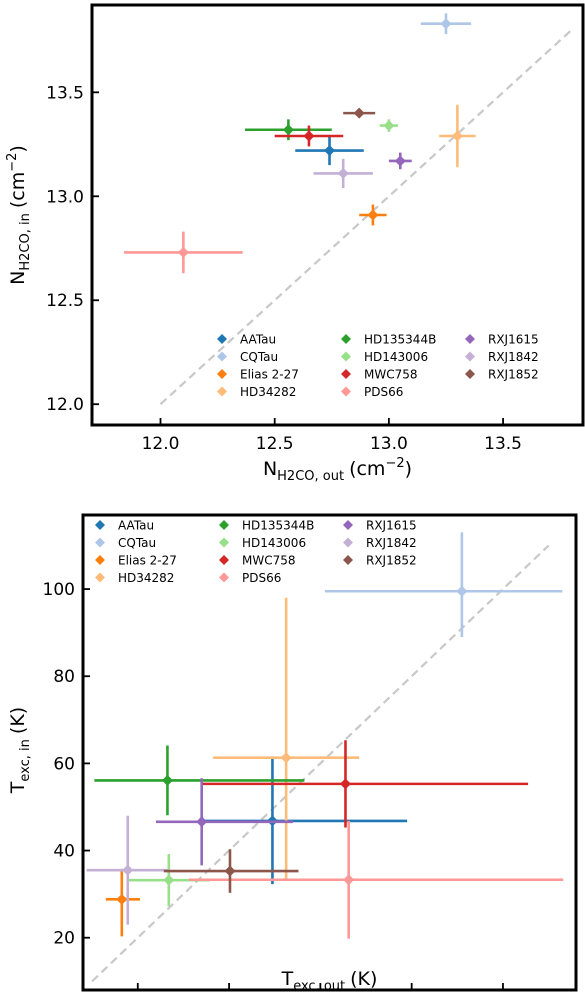  I want to click on data-point-hd135344b, so click(199, 780).